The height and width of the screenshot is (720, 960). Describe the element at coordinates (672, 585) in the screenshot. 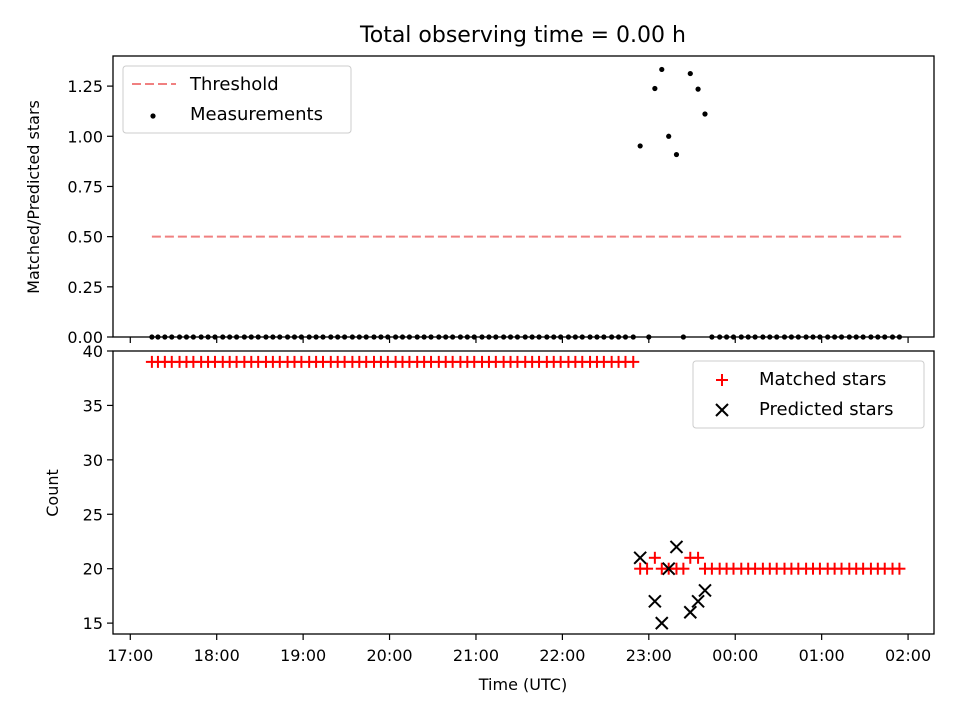

I see `predicted-stars-series` at that location.